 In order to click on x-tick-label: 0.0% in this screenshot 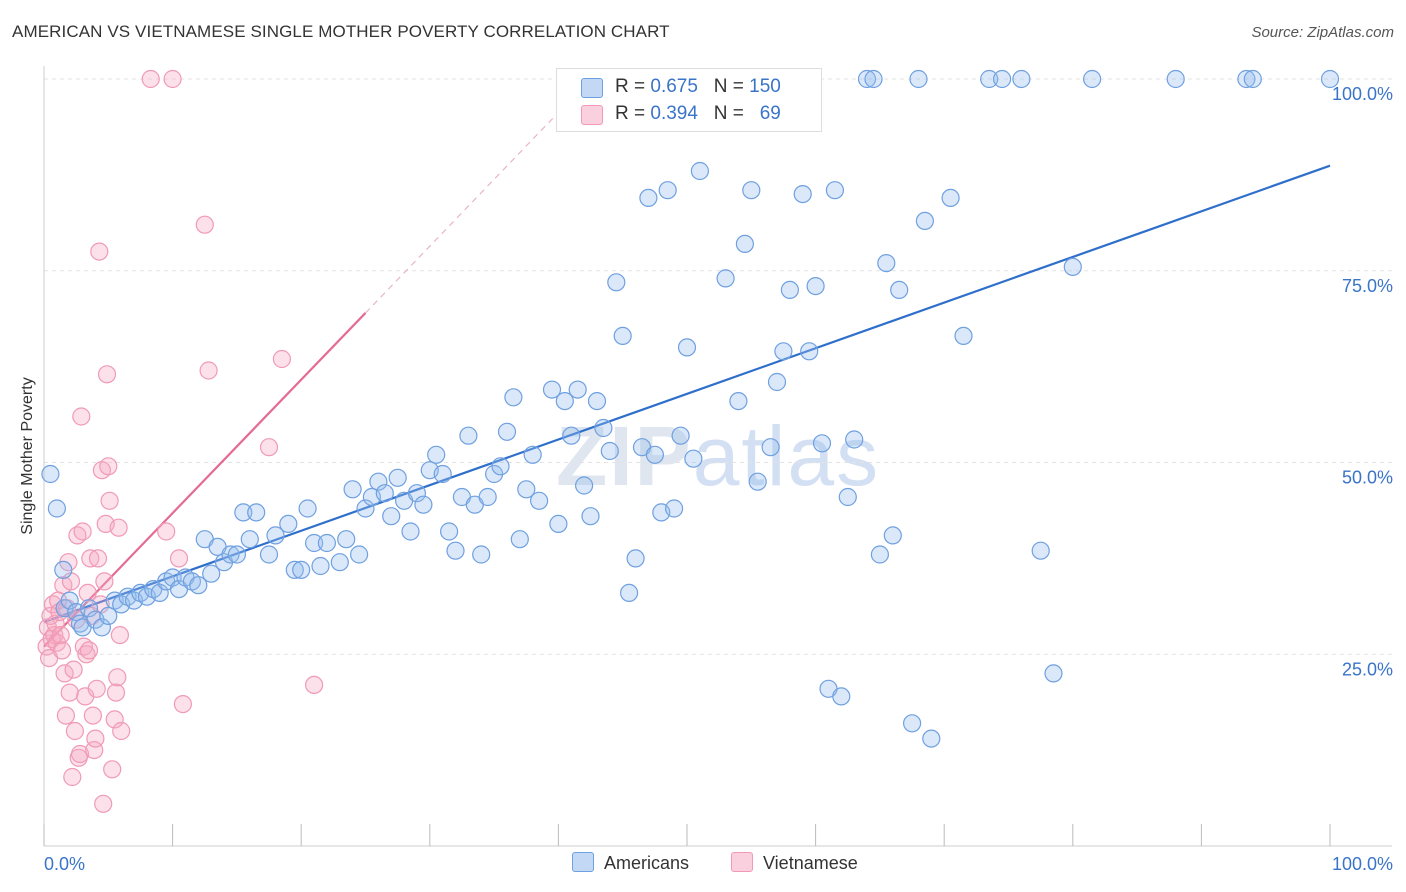, I will do `click(64, 864)`.